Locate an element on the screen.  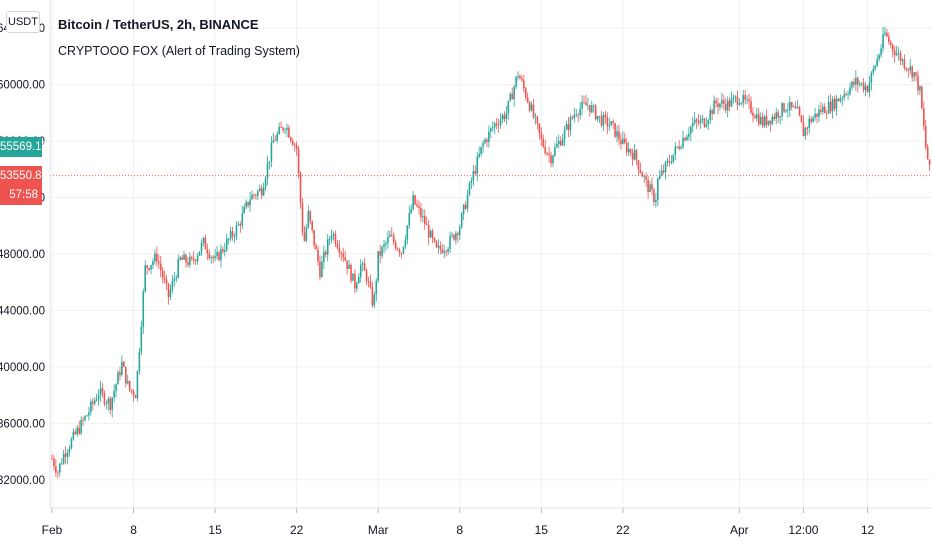
y-tick-label: 32000.00 is located at coordinates (22, 481).